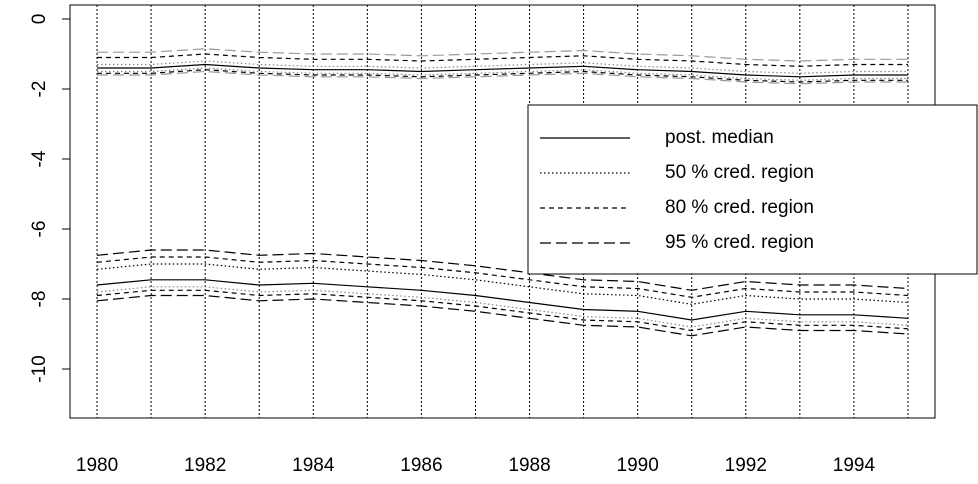  I want to click on y-tick-label: -8, so click(39, 299).